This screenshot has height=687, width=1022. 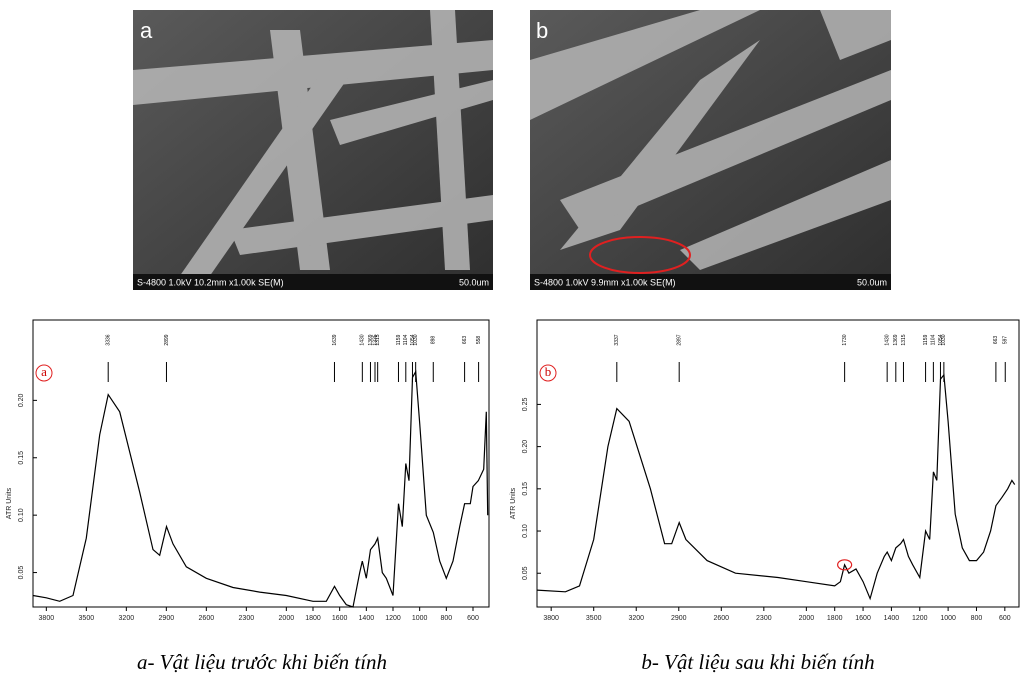 I want to click on peak-label: 2897, so click(x=680, y=339).